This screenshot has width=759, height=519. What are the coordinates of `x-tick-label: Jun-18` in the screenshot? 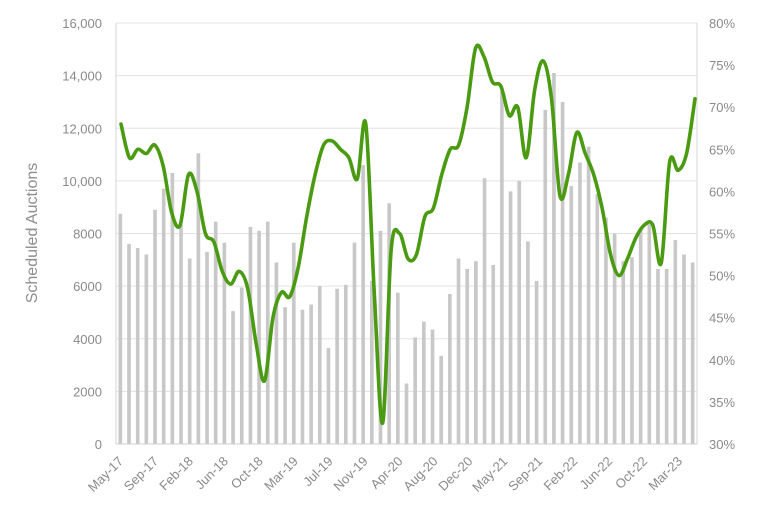 It's located at (211, 473).